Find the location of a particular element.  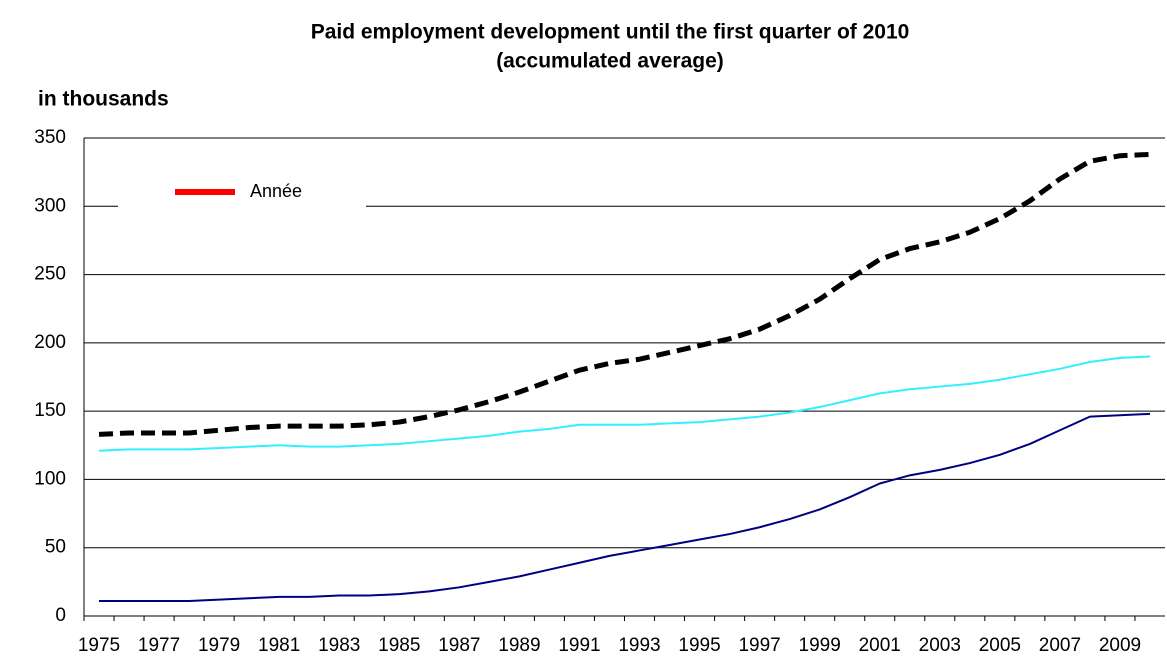

y-axis-label: in thousands is located at coordinates (103, 99).